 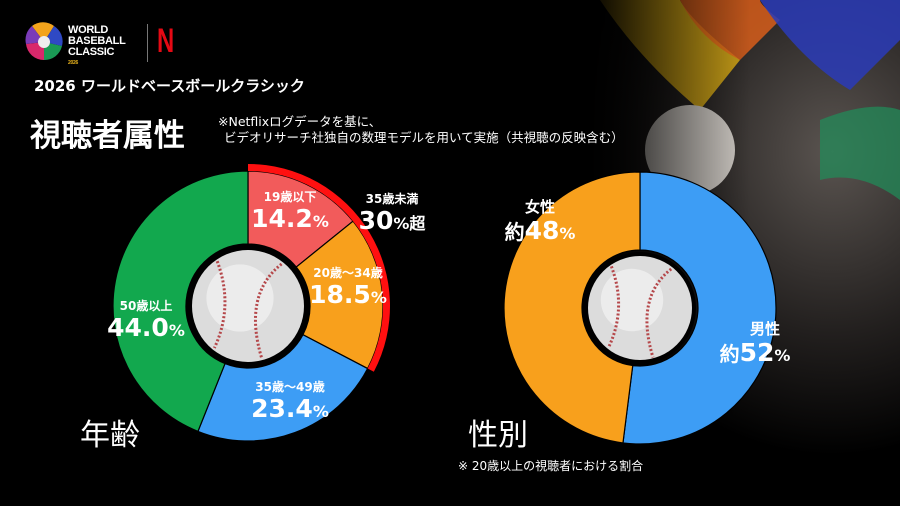 I want to click on gender-label-male: 男性 約52%, so click(x=755, y=343).